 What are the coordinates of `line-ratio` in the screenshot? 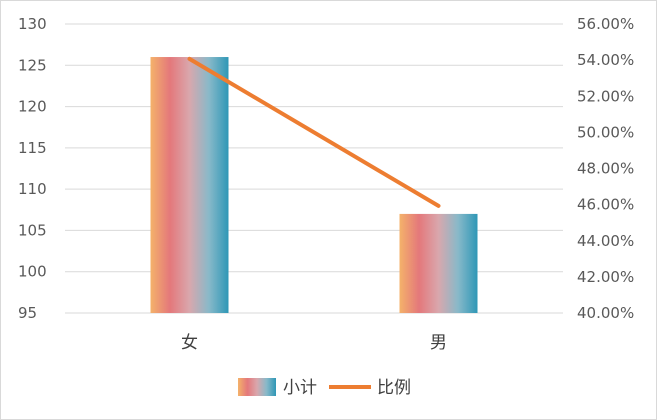 It's located at (314, 132).